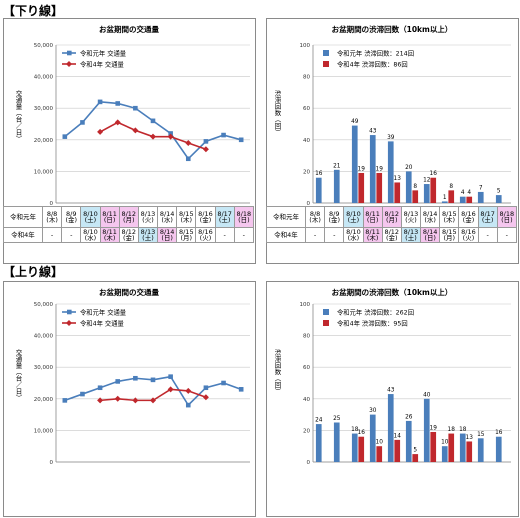 This screenshot has width=520, height=518. Describe the element at coordinates (306, 172) in the screenshot. I see `y-tick-label: 20` at that location.